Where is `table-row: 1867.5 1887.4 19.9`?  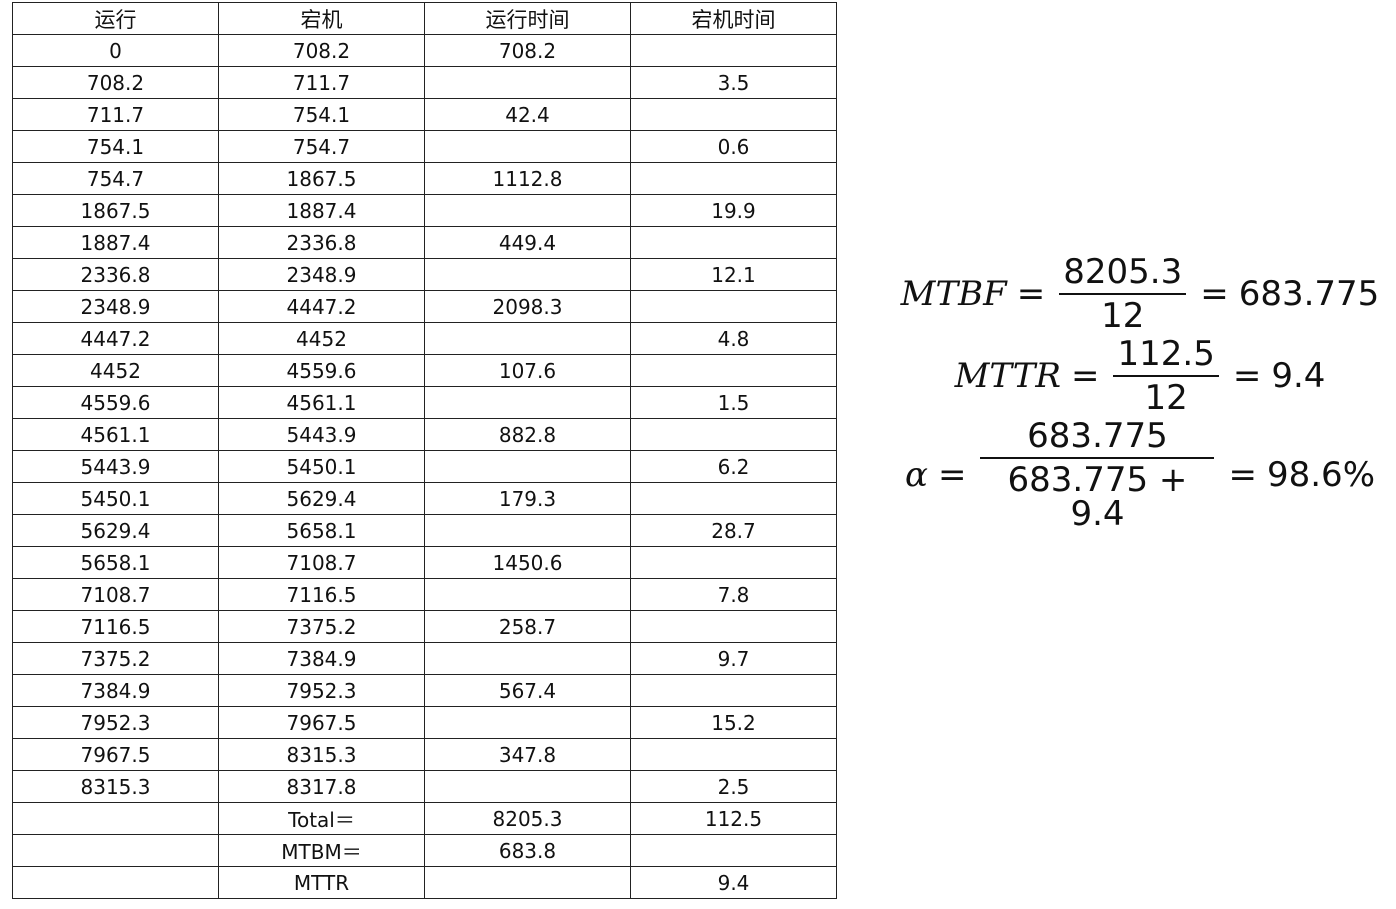 table-row: 1867.5 1887.4 19.9 is located at coordinates (424, 210).